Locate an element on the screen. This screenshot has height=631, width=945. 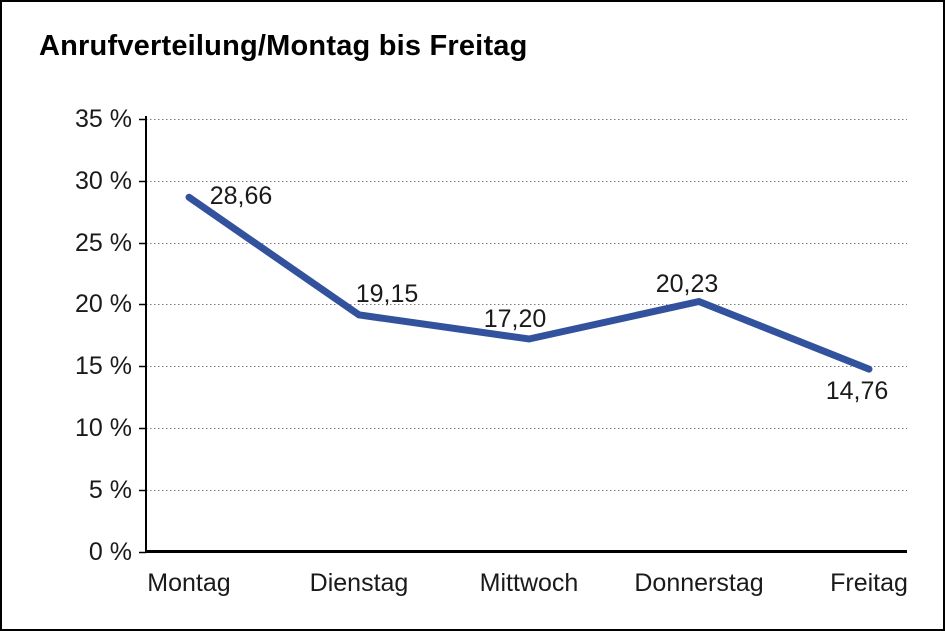
x-axis-category-label: Mittwoch is located at coordinates (529, 583).